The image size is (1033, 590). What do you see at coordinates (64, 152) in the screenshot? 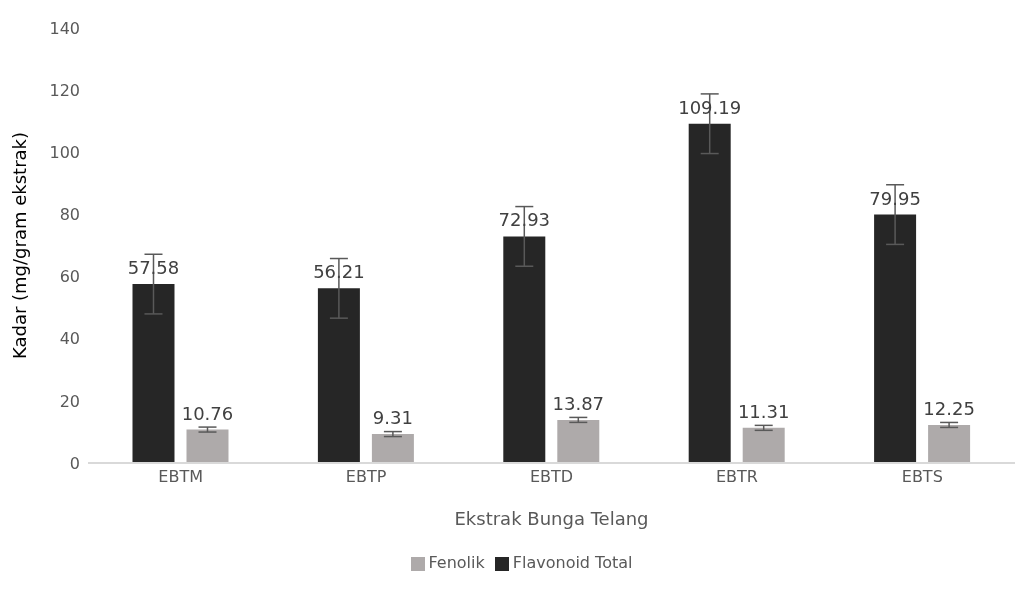
I see `y-tick-label: 100` at bounding box center [64, 152].